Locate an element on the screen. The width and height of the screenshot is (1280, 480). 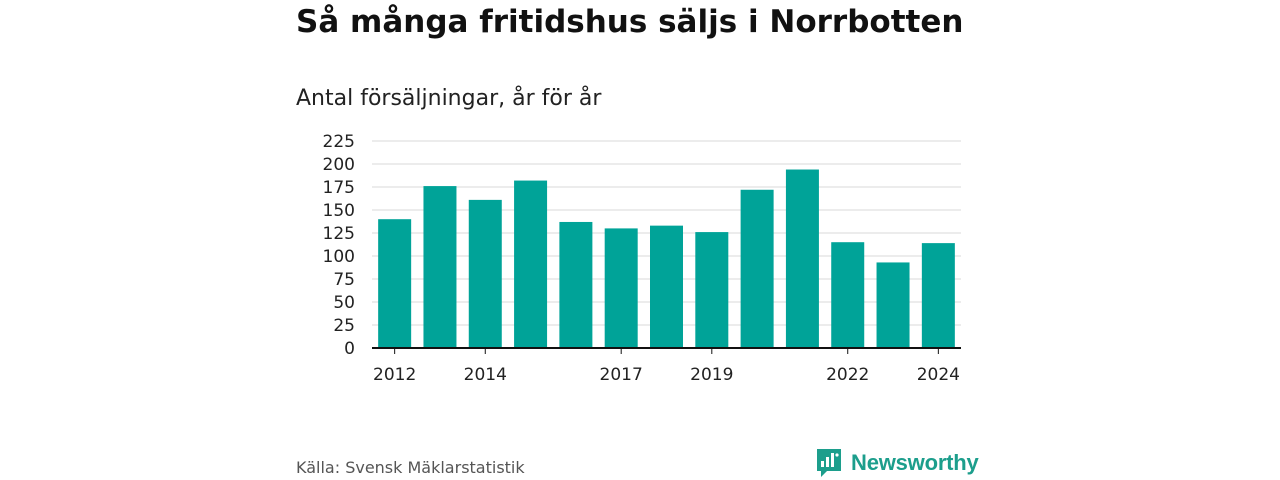
bar-2013 is located at coordinates (440, 267).